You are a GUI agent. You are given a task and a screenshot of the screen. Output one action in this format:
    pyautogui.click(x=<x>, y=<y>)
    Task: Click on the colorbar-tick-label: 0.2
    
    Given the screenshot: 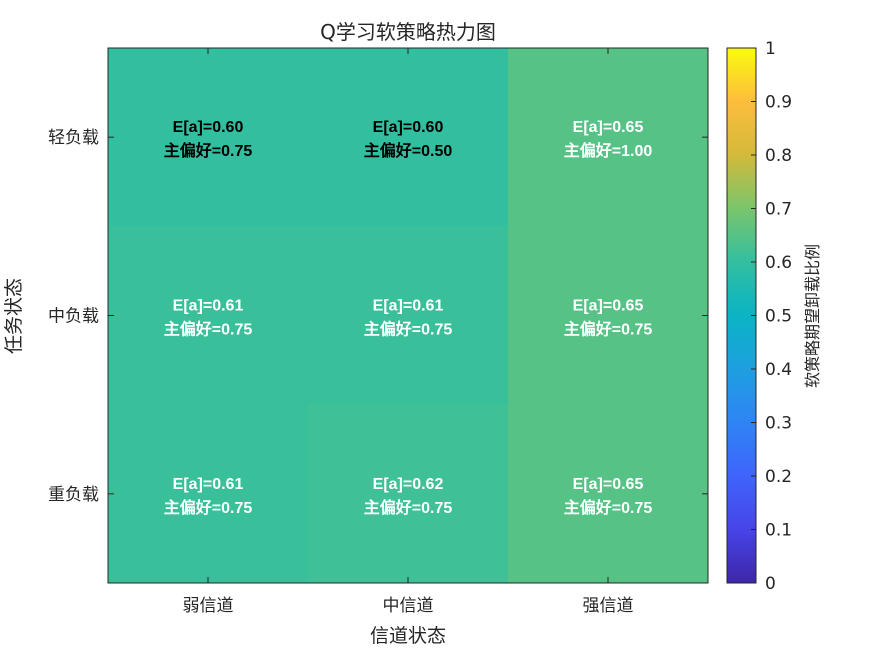 What is the action you would take?
    pyautogui.click(x=778, y=477)
    